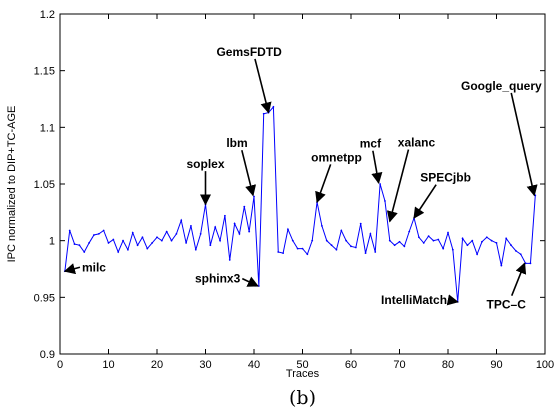 The image size is (559, 412). I want to click on annotation: GemsFDTD, so click(249, 79).